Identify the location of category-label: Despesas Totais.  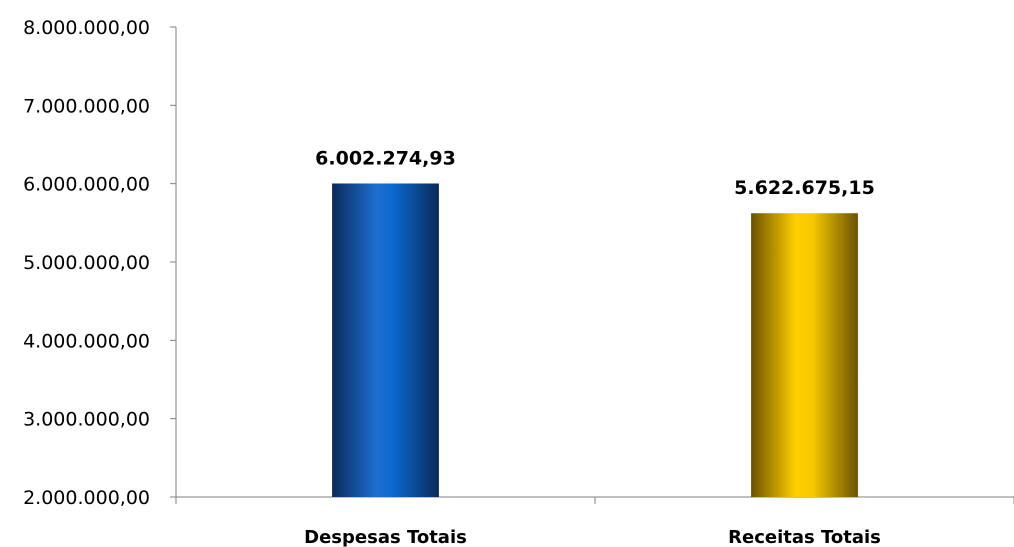
(385, 537).